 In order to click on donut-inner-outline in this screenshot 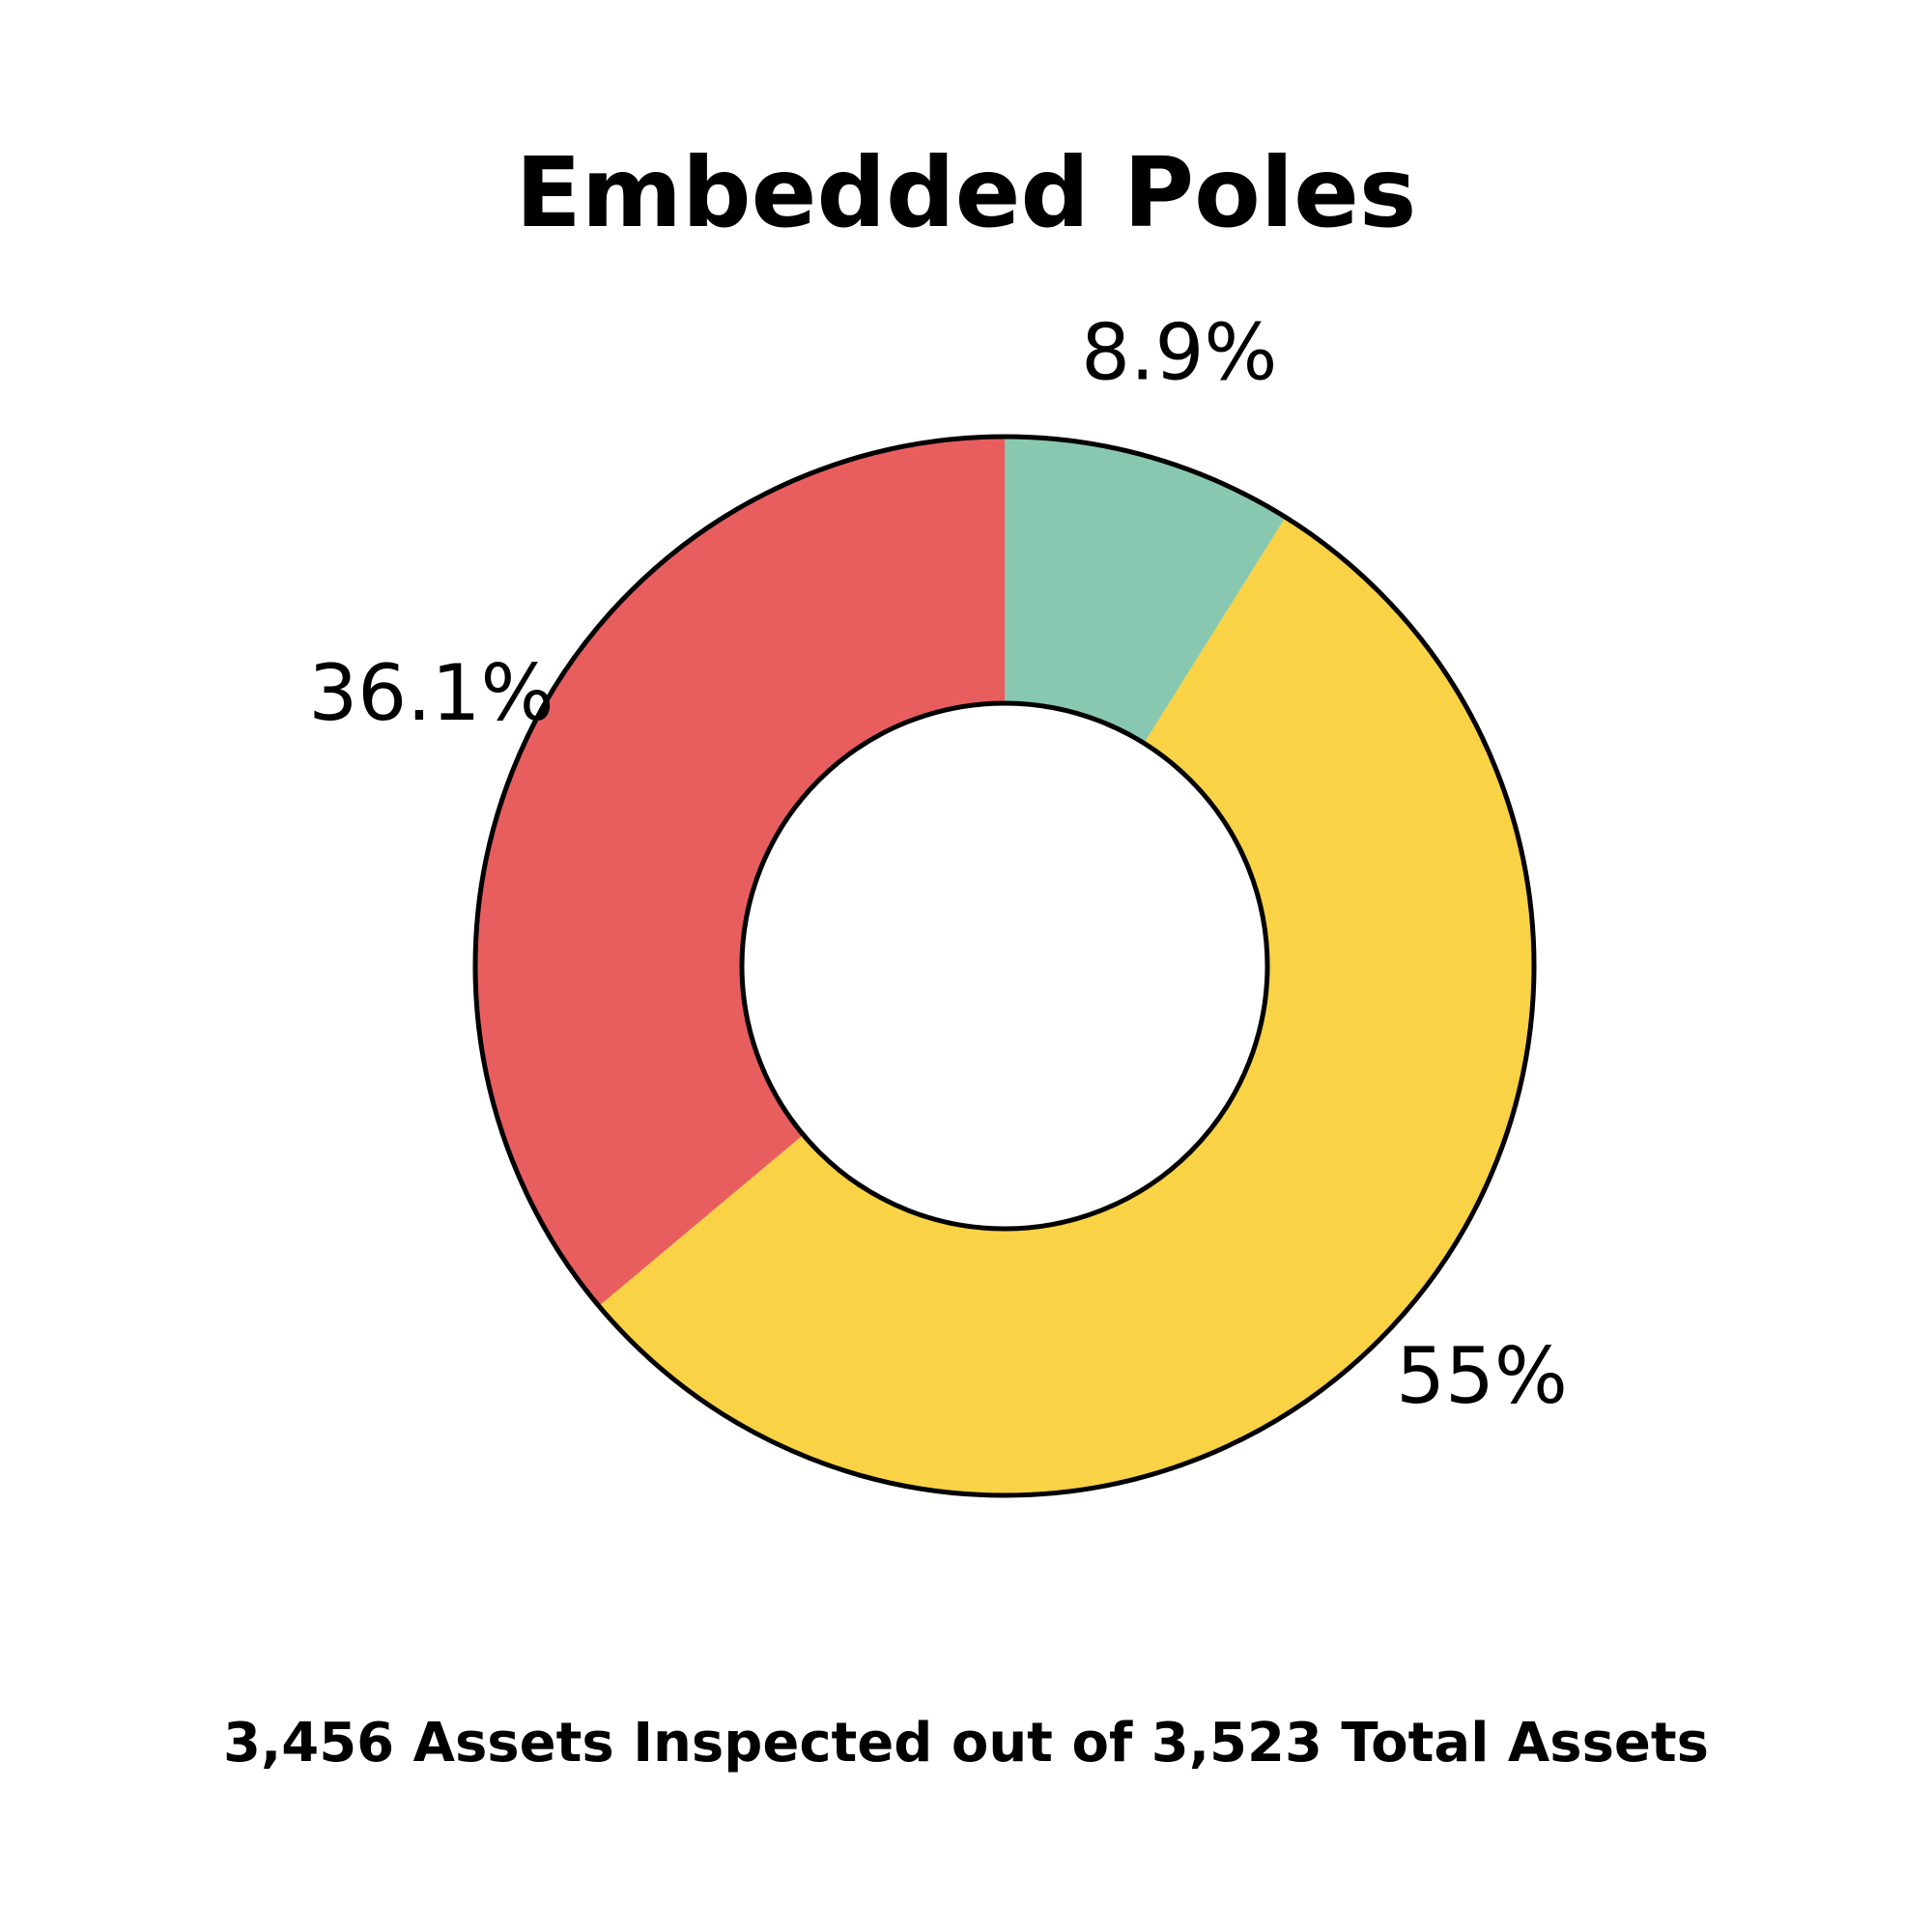, I will do `click(1005, 966)`.